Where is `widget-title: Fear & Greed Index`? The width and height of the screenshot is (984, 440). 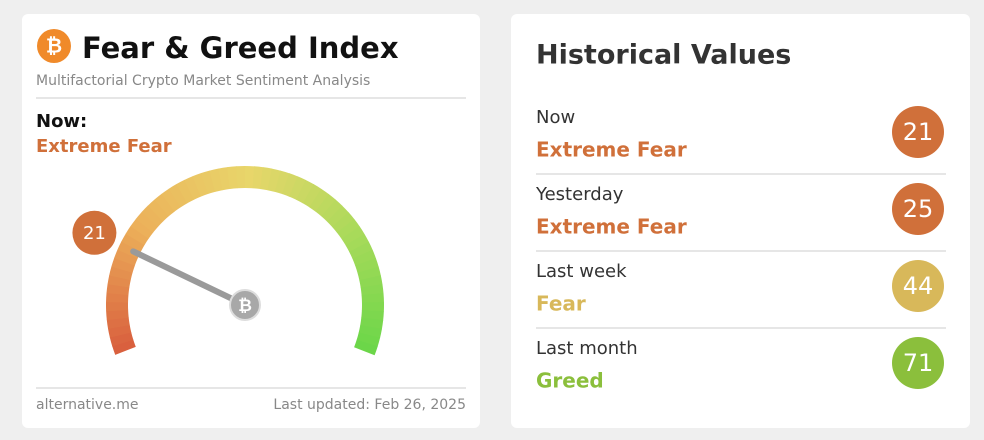 widget-title: Fear & Greed Index is located at coordinates (240, 48).